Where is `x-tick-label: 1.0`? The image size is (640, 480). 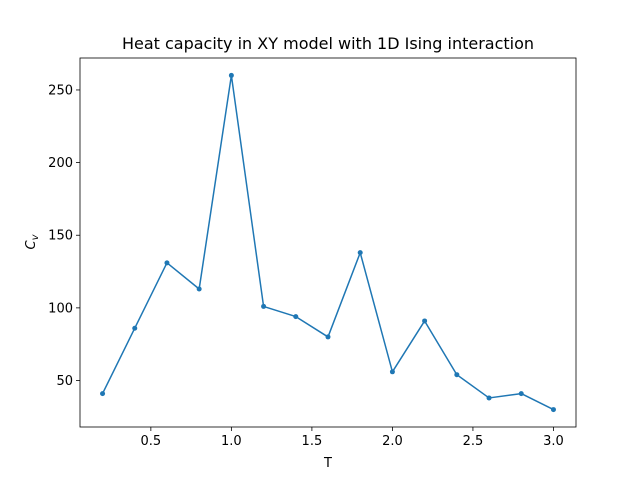 x-tick-label: 1.0 is located at coordinates (231, 441).